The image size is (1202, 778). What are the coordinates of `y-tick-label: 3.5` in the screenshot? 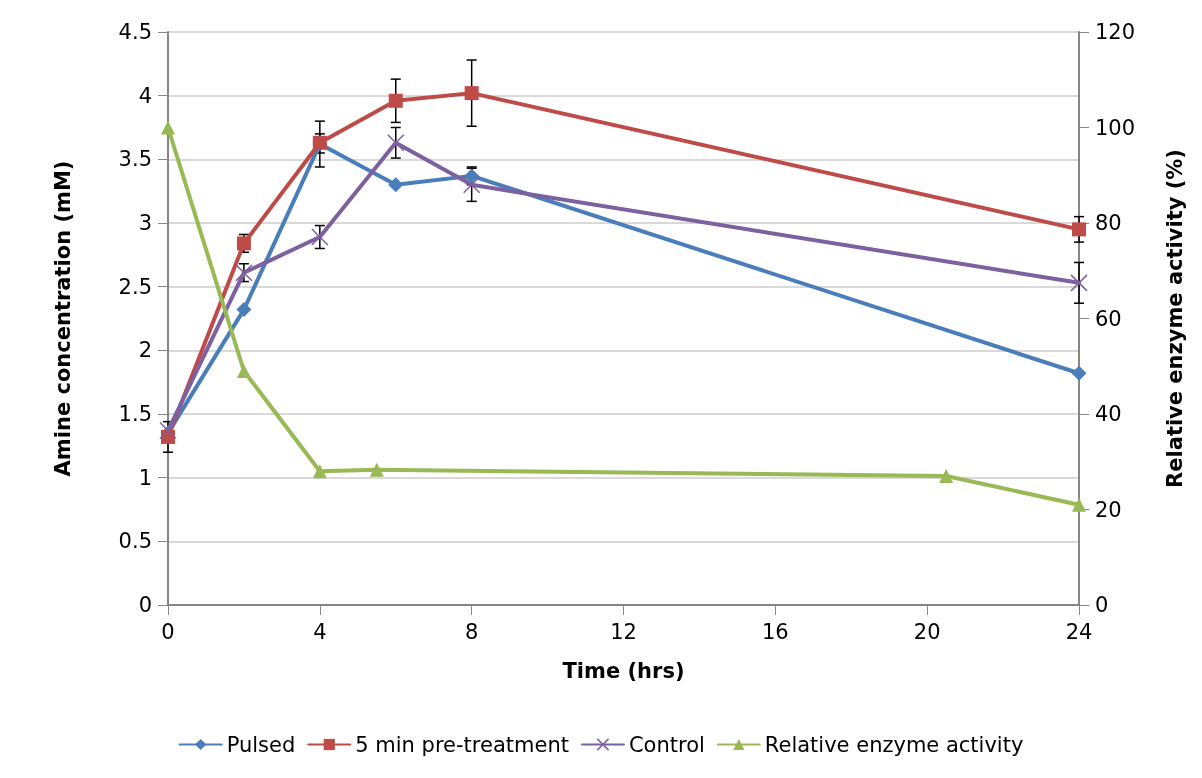 It's located at (135, 159).